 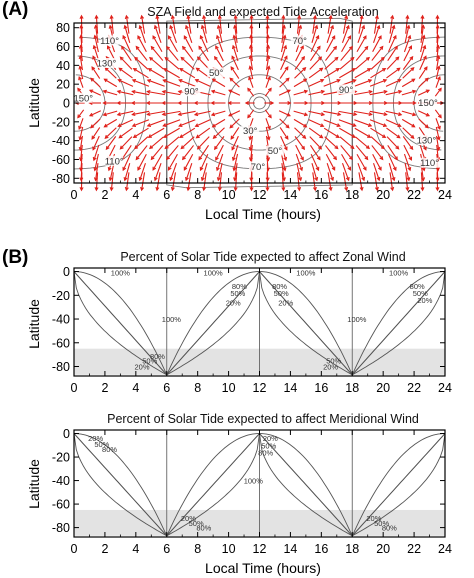 I want to click on x-tick-label: 22, so click(x=414, y=388).